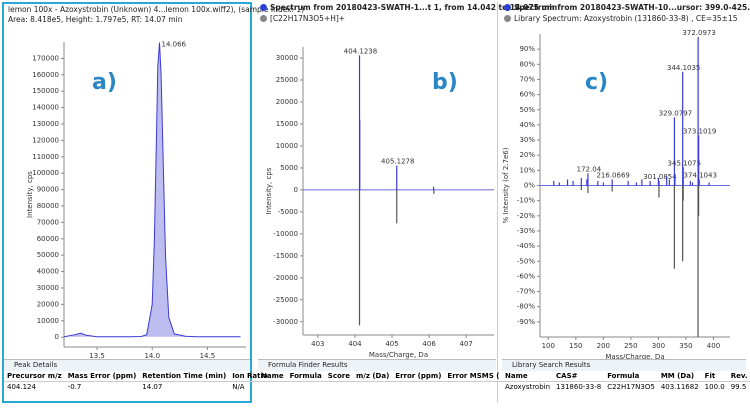 Image resolution: width=750 pixels, height=417 pixels. What do you see at coordinates (137, 387) in the screenshot?
I see `table-row: 404.124 -0.7 14.07 N/A` at bounding box center [137, 387].